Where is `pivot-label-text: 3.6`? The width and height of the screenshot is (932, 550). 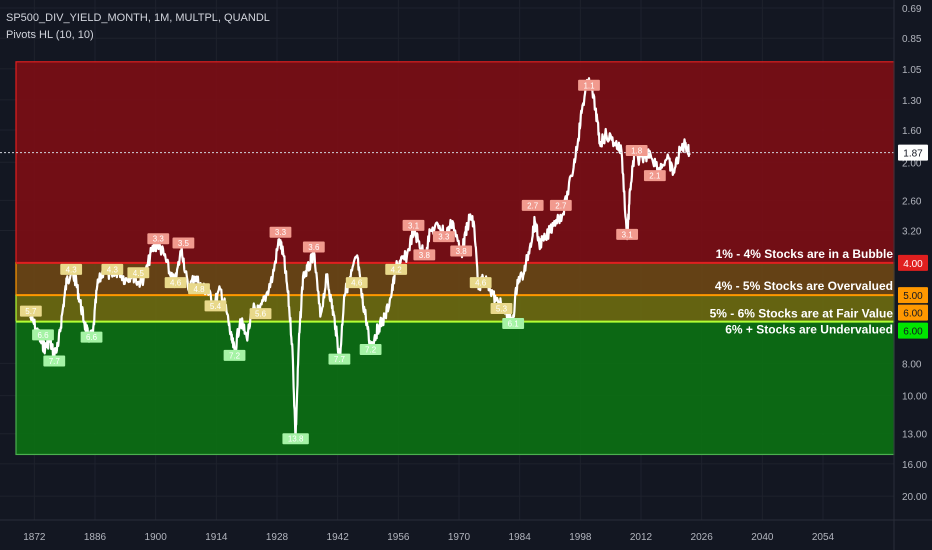
pivot-label-text: 3.6 is located at coordinates (314, 247).